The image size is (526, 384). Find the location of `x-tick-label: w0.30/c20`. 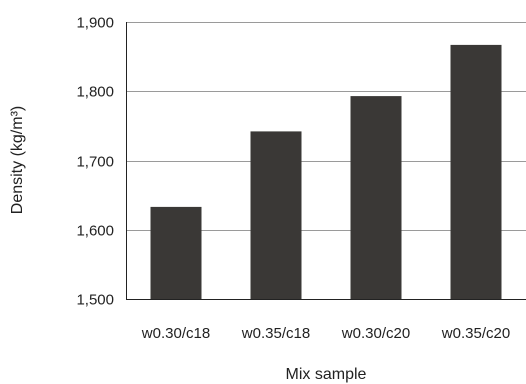

x-tick-label: w0.30/c20 is located at coordinates (375, 333).